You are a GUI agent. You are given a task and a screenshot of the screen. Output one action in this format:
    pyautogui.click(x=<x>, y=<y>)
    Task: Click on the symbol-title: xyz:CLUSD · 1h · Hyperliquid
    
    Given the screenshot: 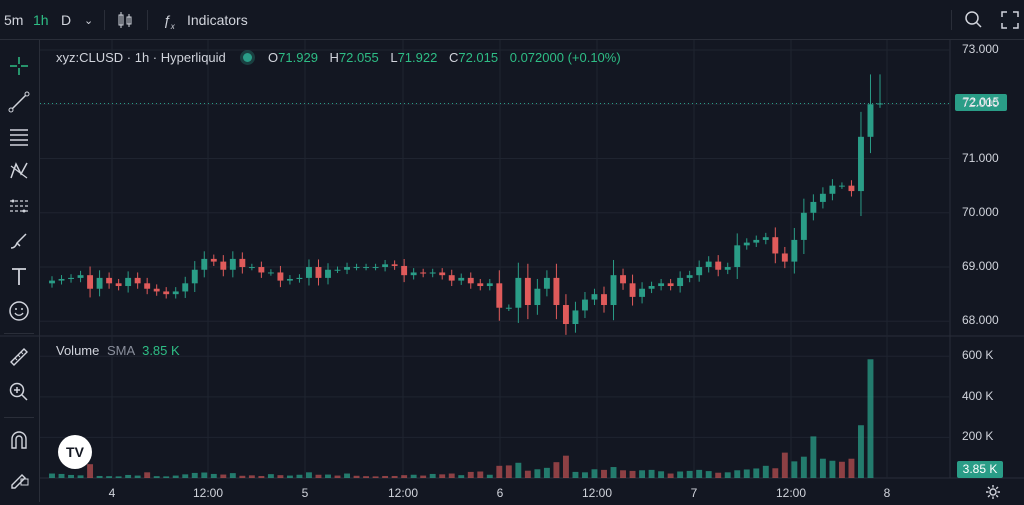 What is the action you would take?
    pyautogui.click(x=141, y=57)
    